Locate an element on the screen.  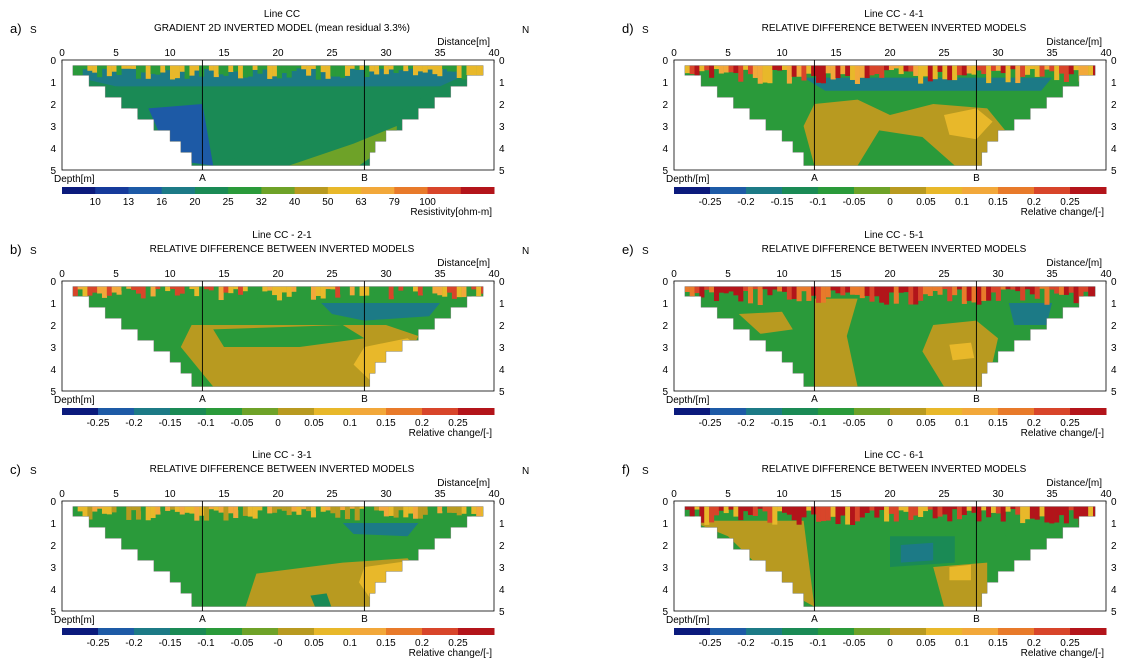
y-tick-label-left: 2 is located at coordinates (53, 326).